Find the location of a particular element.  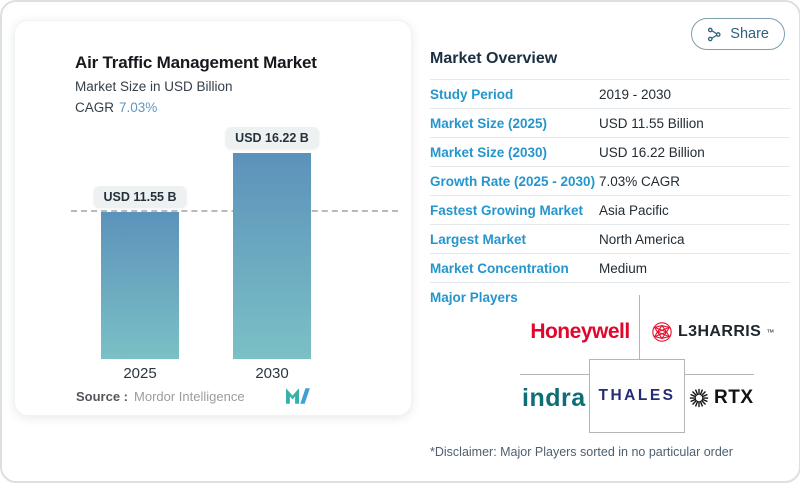

row-value: USD 11.55 Billion is located at coordinates (651, 123).